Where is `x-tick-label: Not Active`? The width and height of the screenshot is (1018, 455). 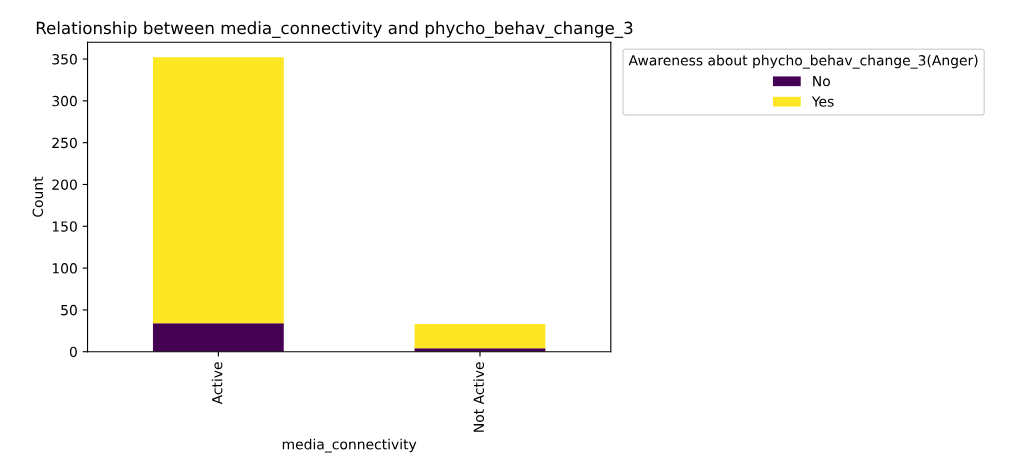
x-tick-label: Not Active is located at coordinates (479, 397).